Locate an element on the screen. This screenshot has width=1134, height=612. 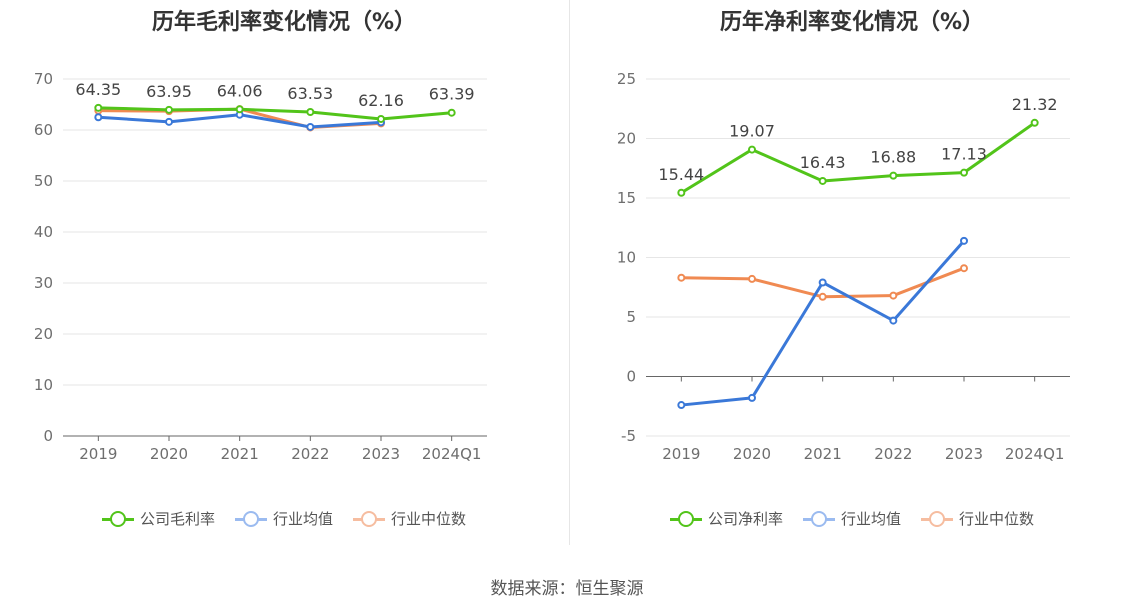
data-label: 16.43 is located at coordinates (823, 162).